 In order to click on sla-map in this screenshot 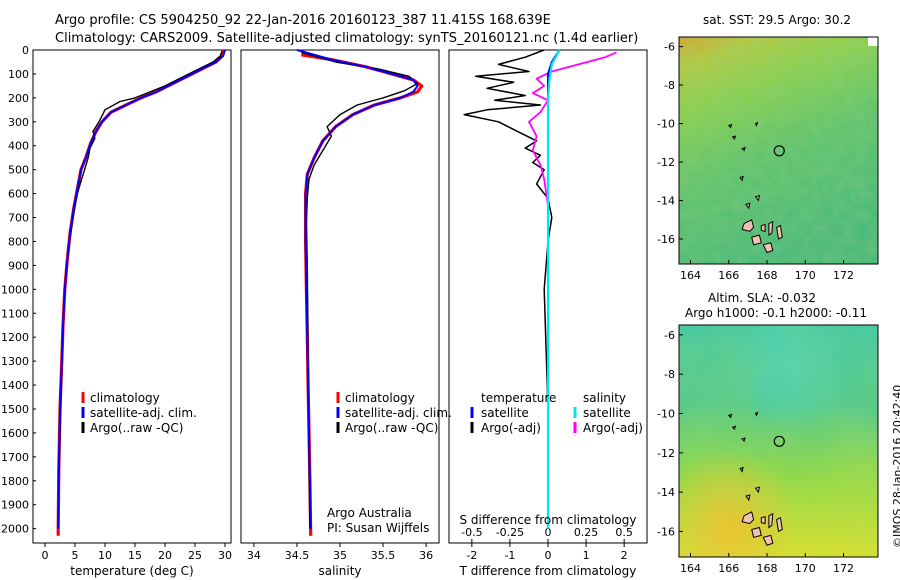, I will do `click(778, 441)`.